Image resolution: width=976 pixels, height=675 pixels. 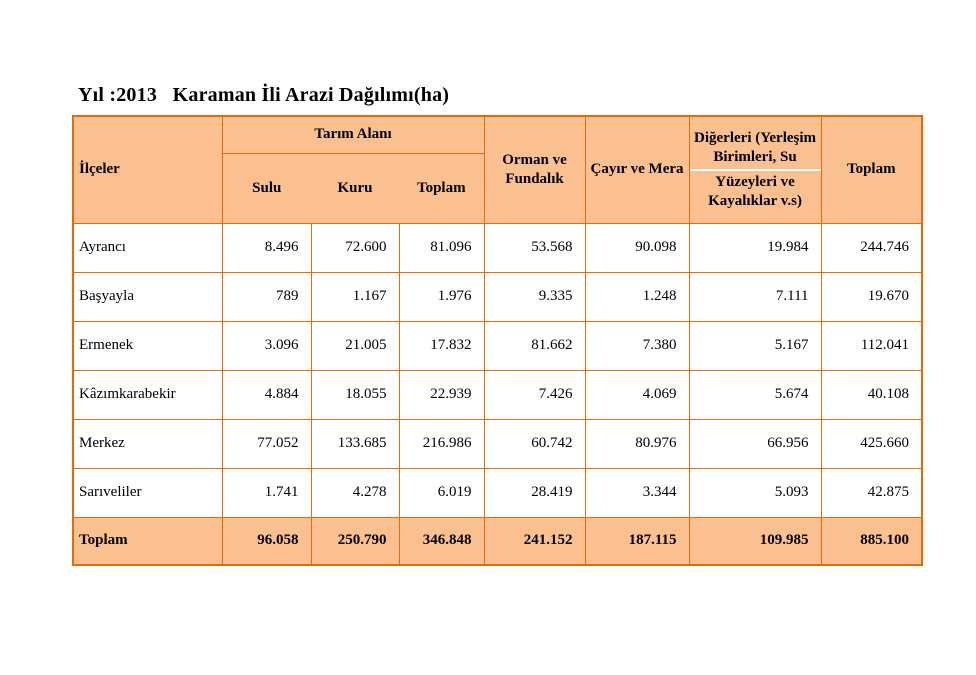 What do you see at coordinates (355, 345) in the screenshot?
I see `area-value: 21.005` at bounding box center [355, 345].